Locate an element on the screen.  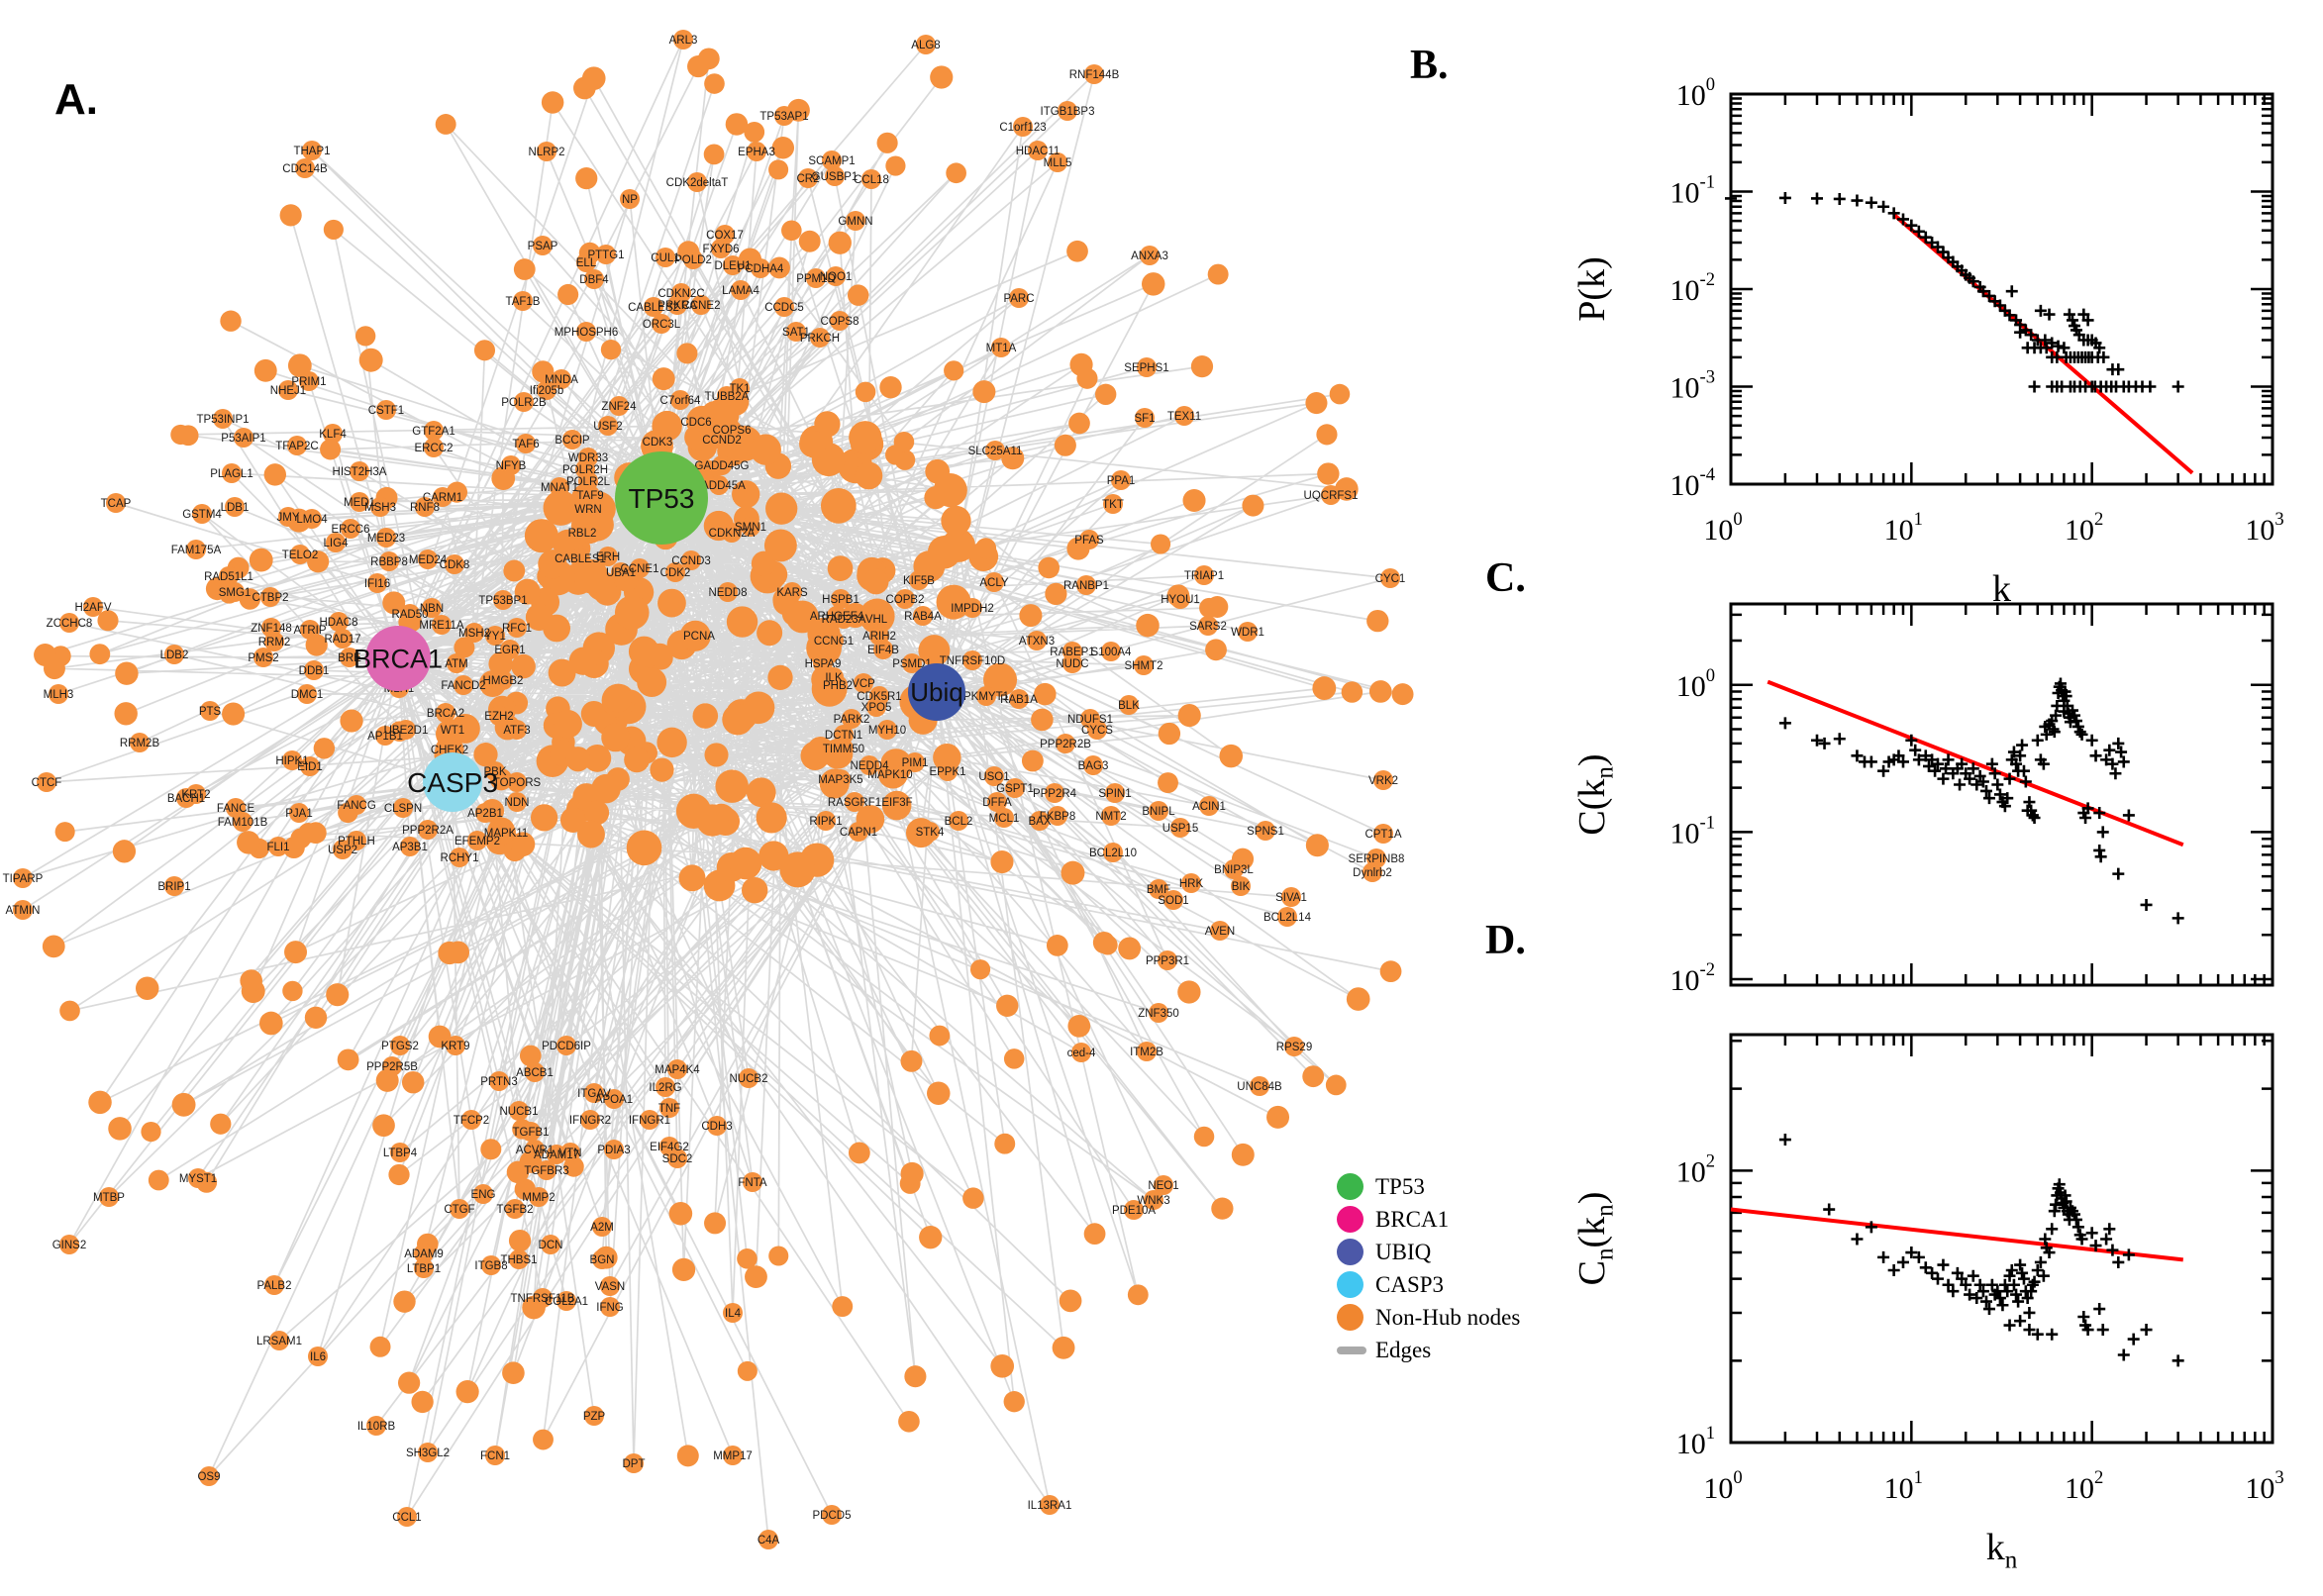
gene-node-label: IL13RA1 is located at coordinates (1050, 1506).